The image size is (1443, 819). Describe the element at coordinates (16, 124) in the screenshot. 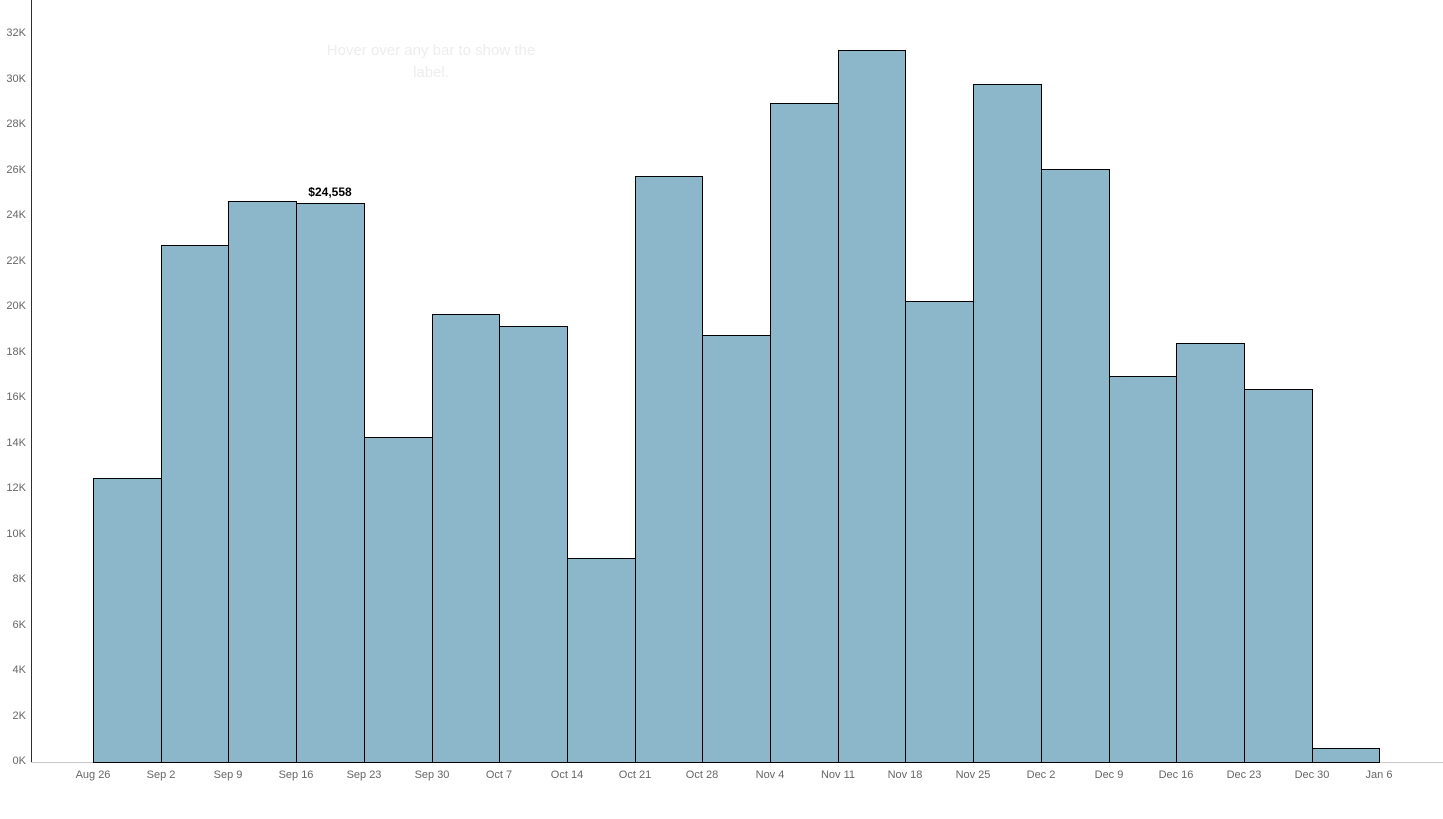

I see `y-tick-label-28K: 28K` at that location.